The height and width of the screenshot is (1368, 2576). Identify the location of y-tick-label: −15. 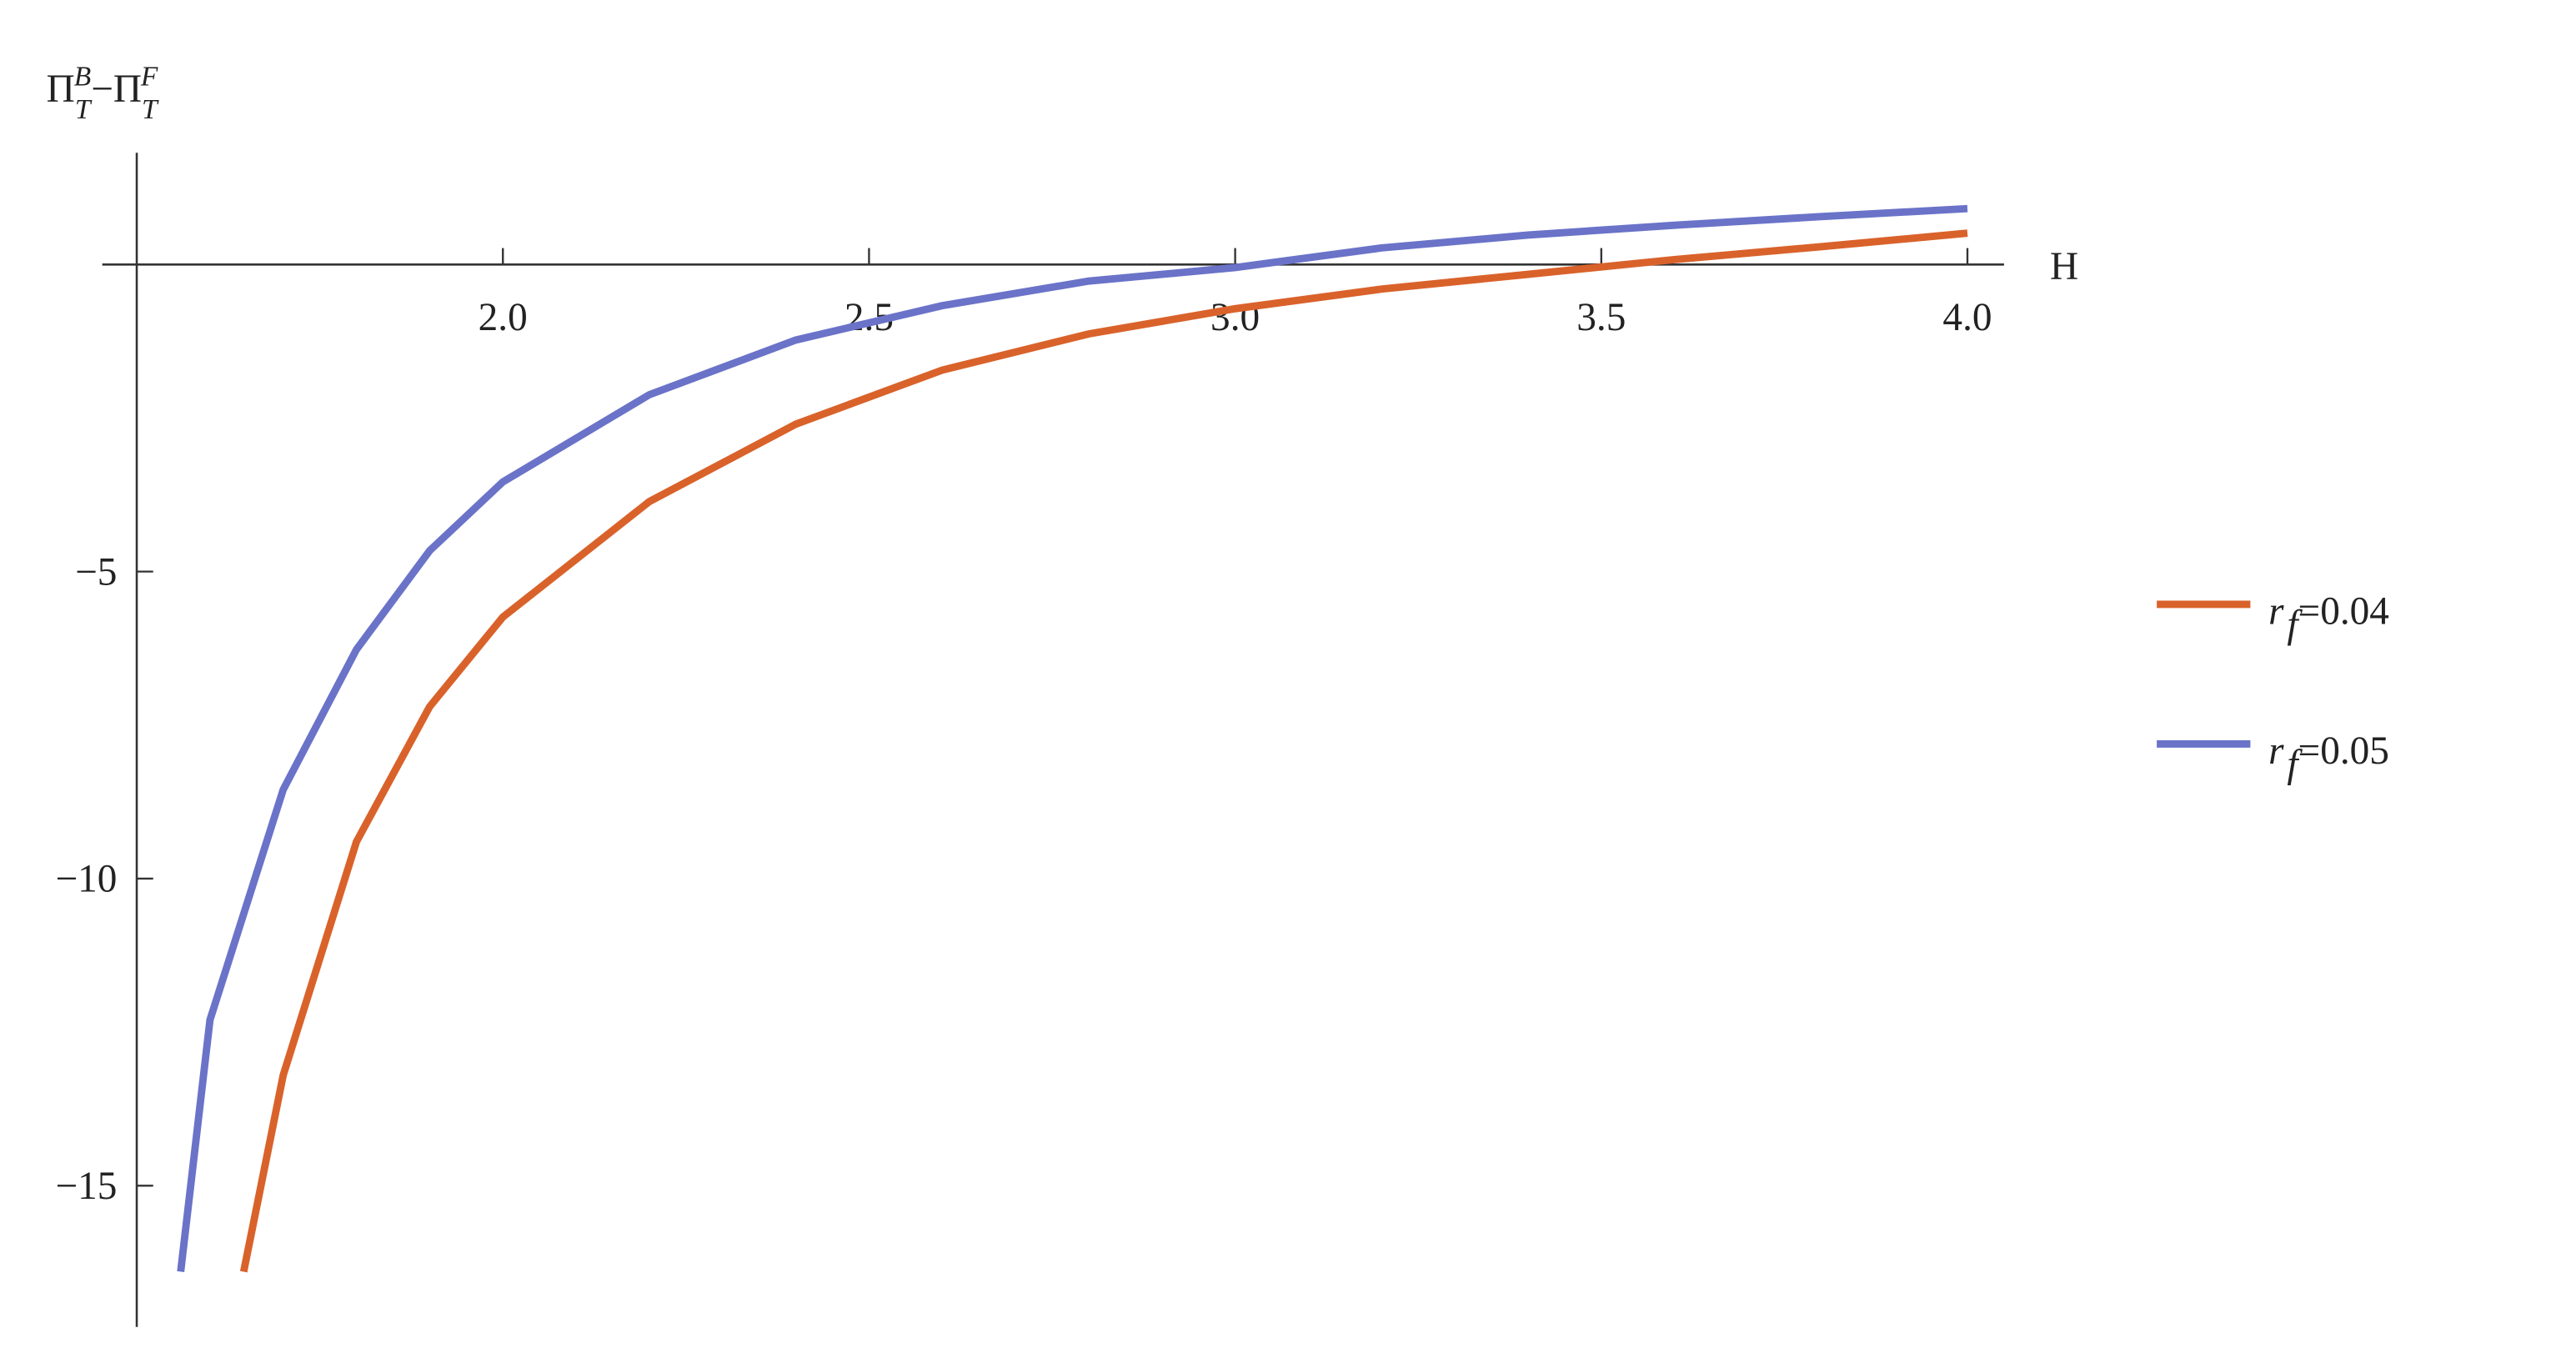
(86, 1186).